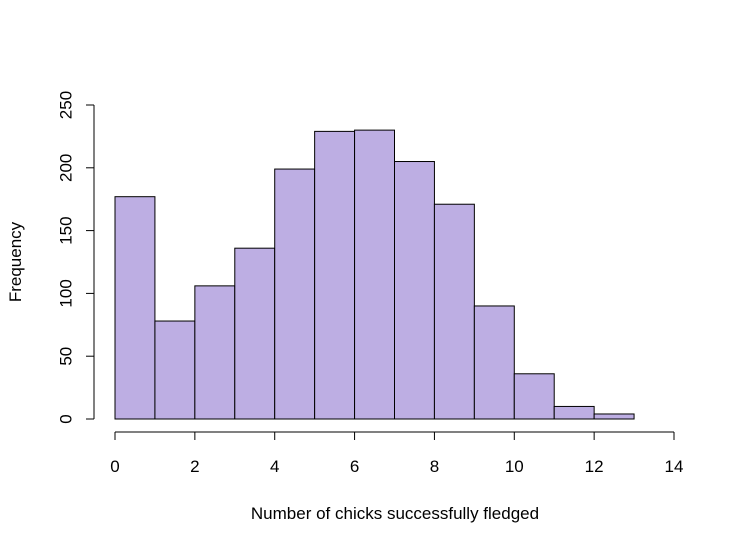 The image size is (745, 548). What do you see at coordinates (15, 261) in the screenshot?
I see `y-axis-title: Frequency` at bounding box center [15, 261].